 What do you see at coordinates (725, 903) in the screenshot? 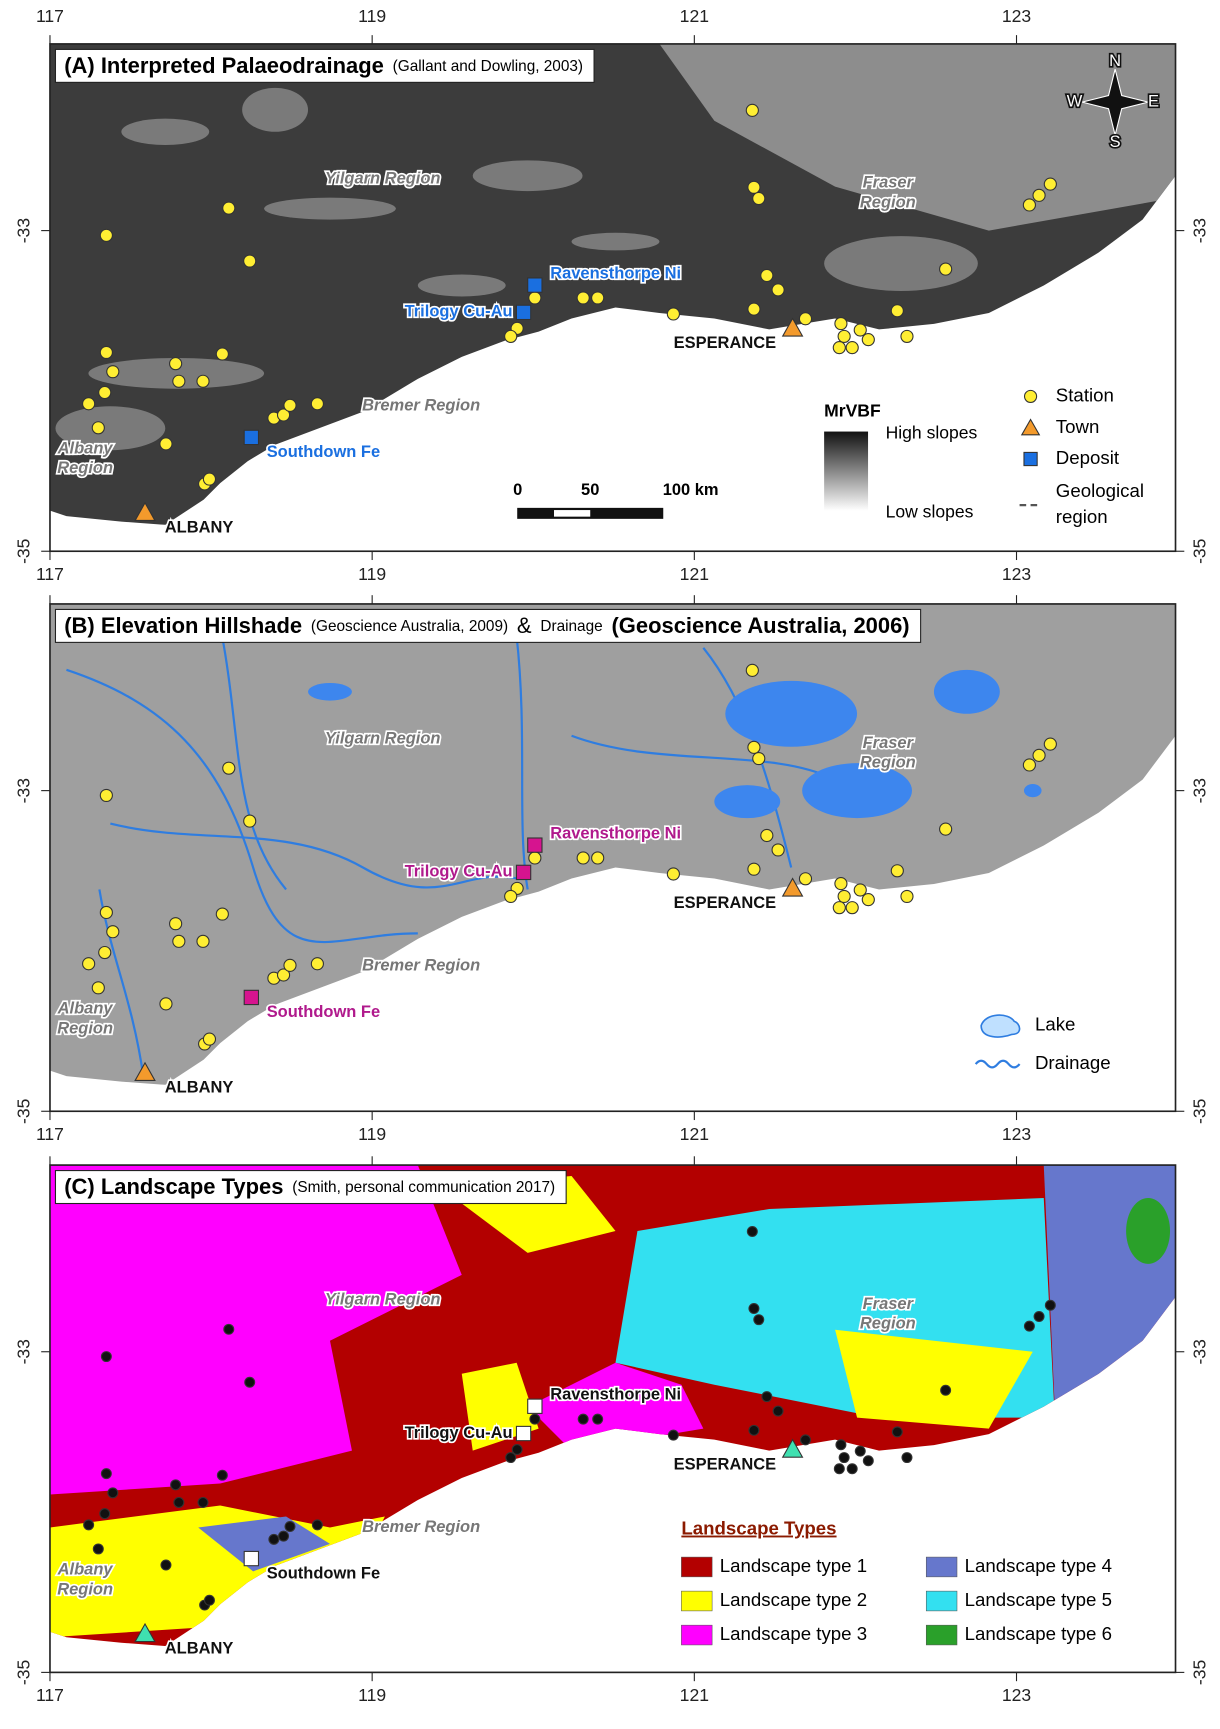
I see `town-label: ESPERANCE` at bounding box center [725, 903].